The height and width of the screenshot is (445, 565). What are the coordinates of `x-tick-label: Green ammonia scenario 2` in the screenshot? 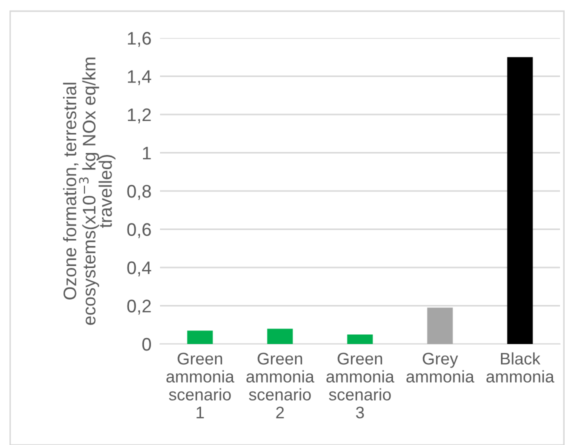 It's located at (280, 385).